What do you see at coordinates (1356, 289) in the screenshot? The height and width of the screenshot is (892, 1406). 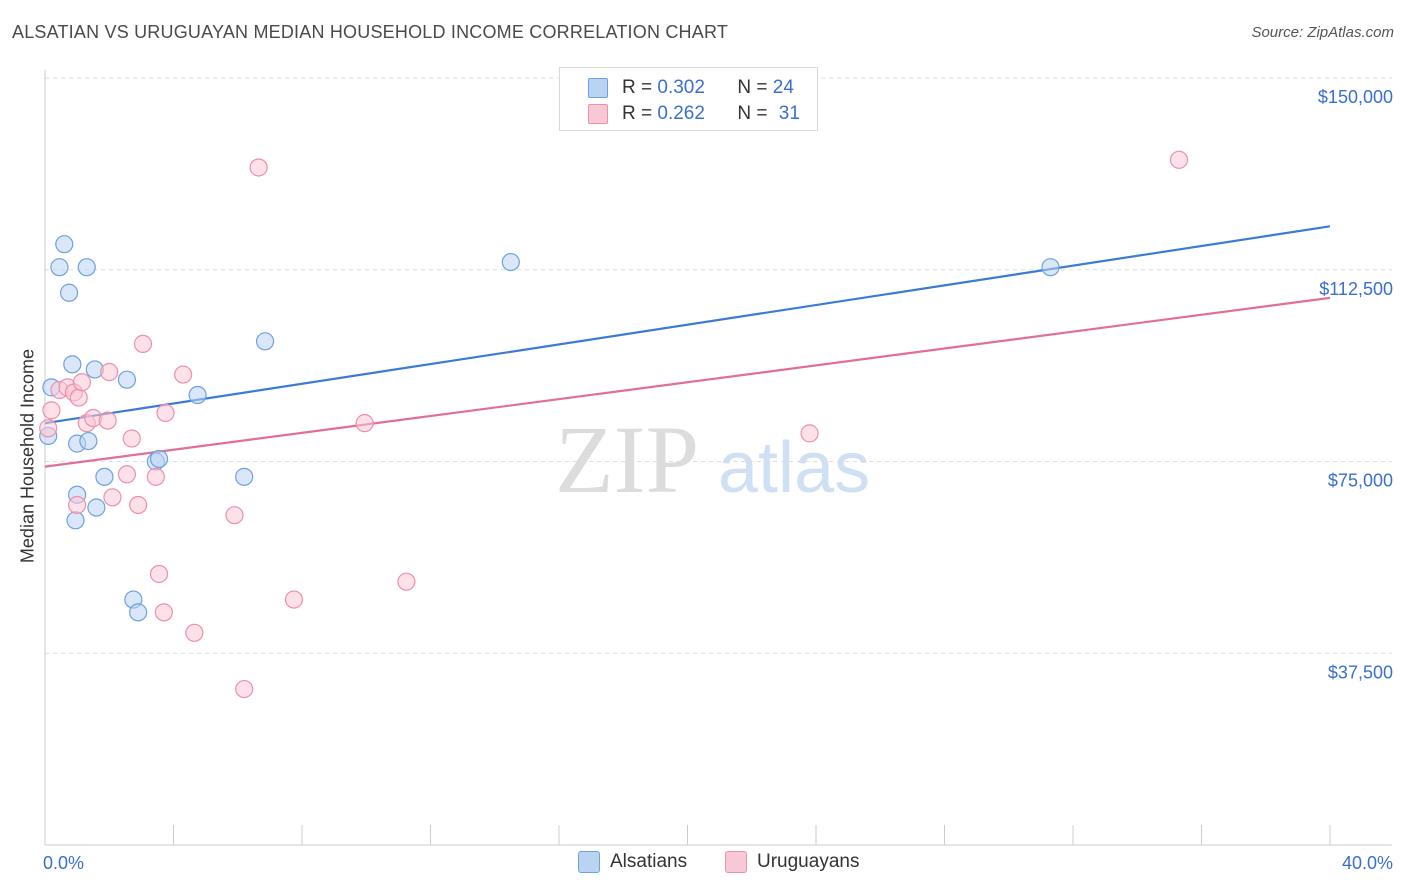 I see `y-tick-label: $112,500` at bounding box center [1356, 289].